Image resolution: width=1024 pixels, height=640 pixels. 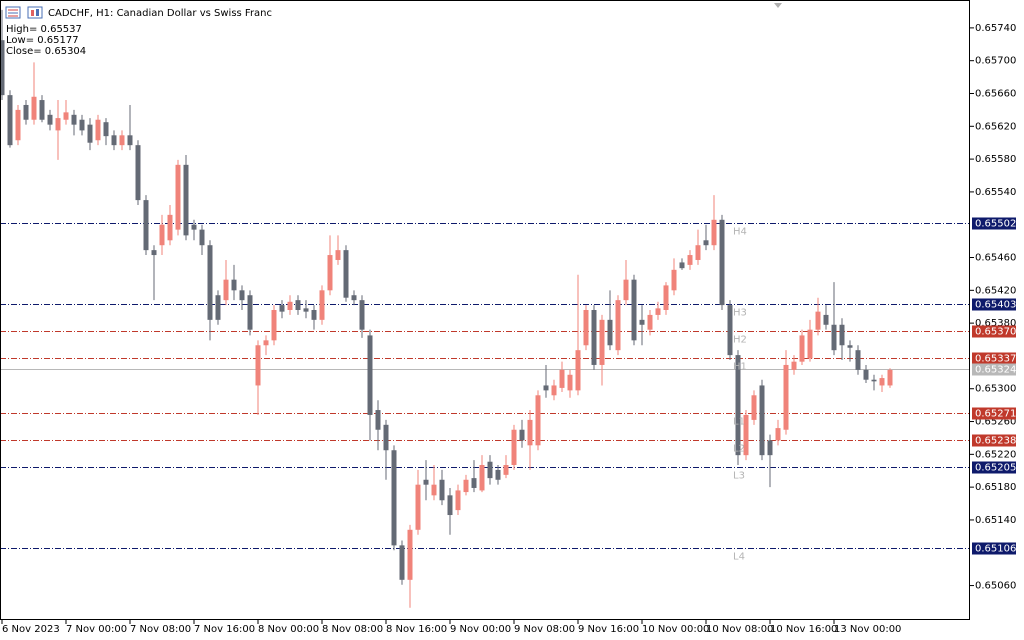 I want to click on x-tick-label: 10 Nov 16:00, so click(x=803, y=629).